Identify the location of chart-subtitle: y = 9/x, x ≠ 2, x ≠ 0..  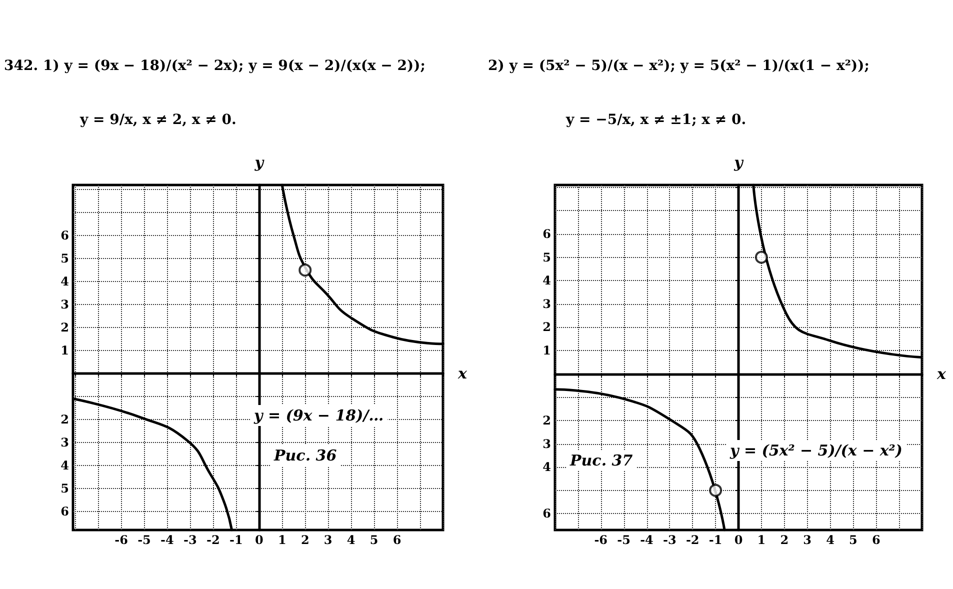
(158, 120).